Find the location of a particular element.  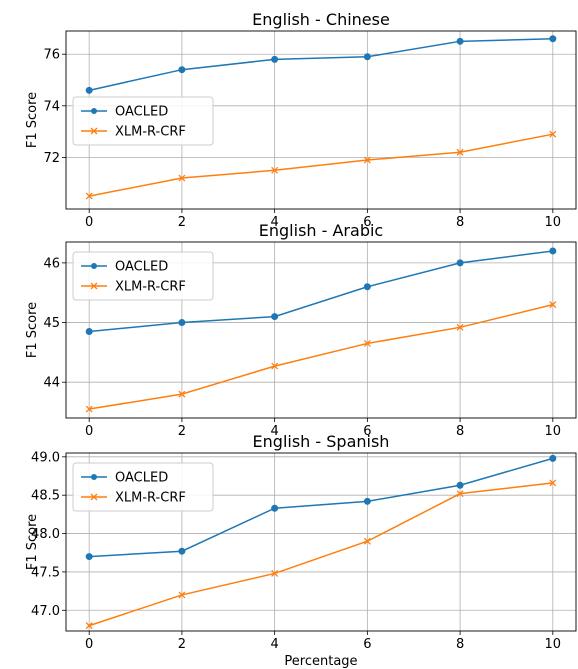

y-tick-label: 44 is located at coordinates (51, 383).